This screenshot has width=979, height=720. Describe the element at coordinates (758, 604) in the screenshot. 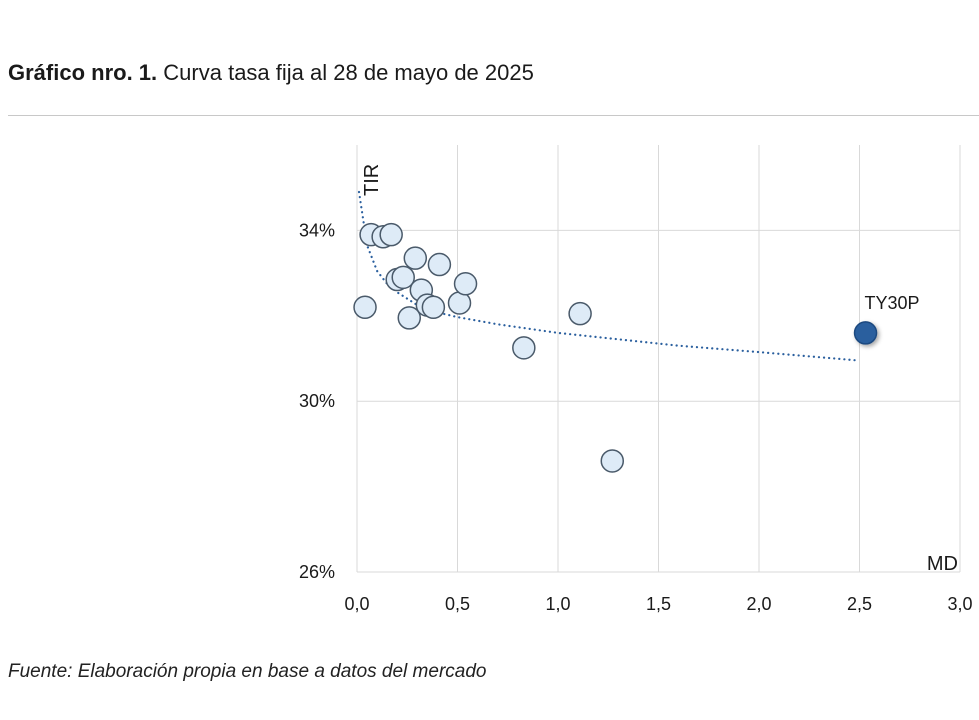

I see `x-tick-label: 2,0` at that location.